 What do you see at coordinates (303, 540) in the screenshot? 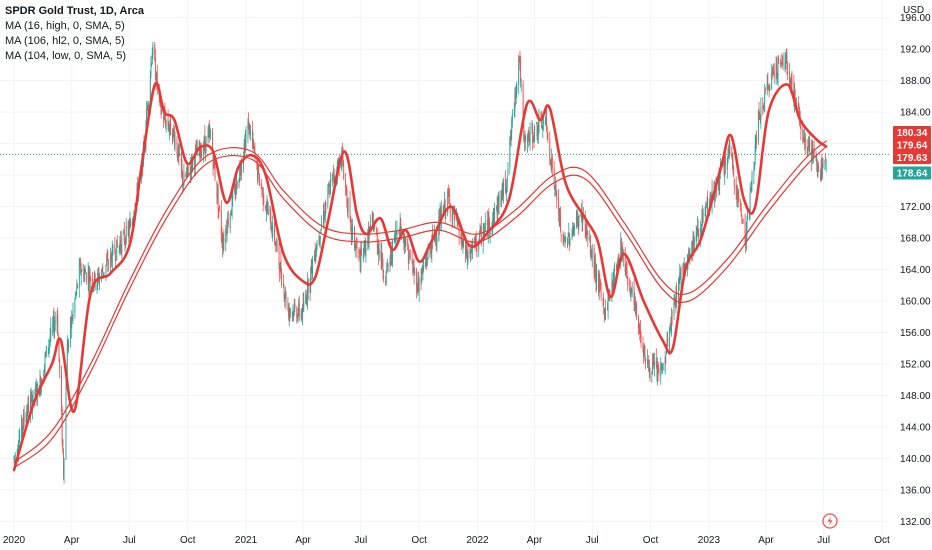
I see `x-tick-label: Apr` at bounding box center [303, 540].